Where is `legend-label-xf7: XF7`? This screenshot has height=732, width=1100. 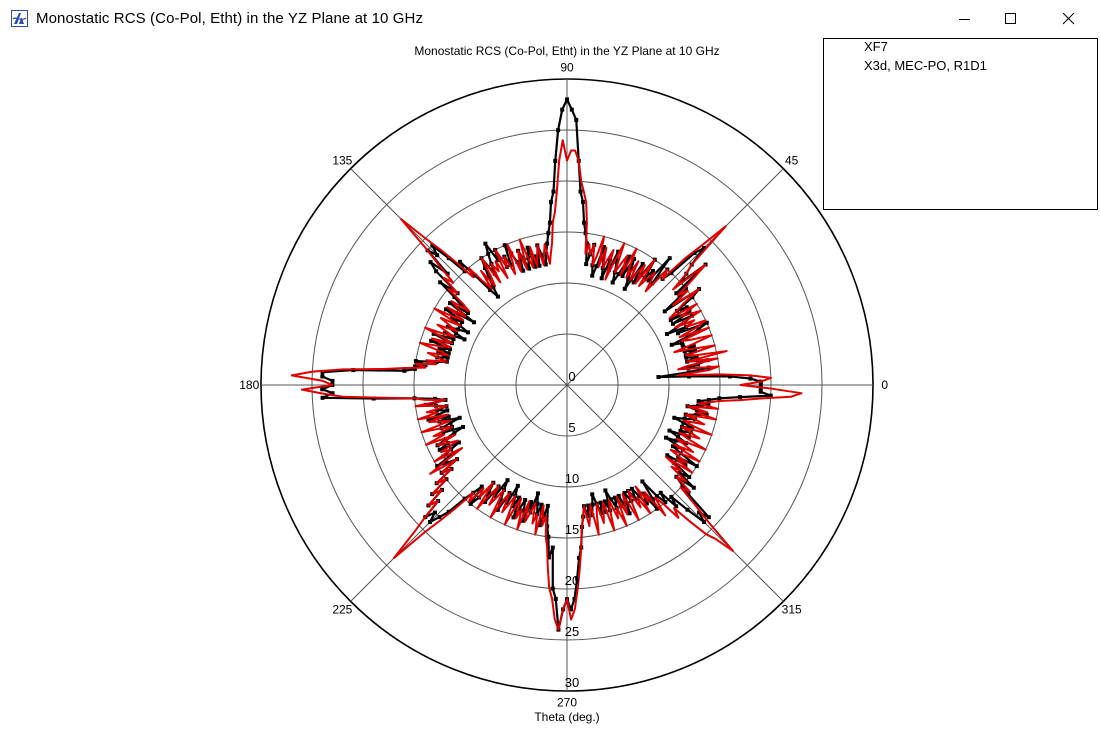 legend-label-xf7: XF7 is located at coordinates (876, 46).